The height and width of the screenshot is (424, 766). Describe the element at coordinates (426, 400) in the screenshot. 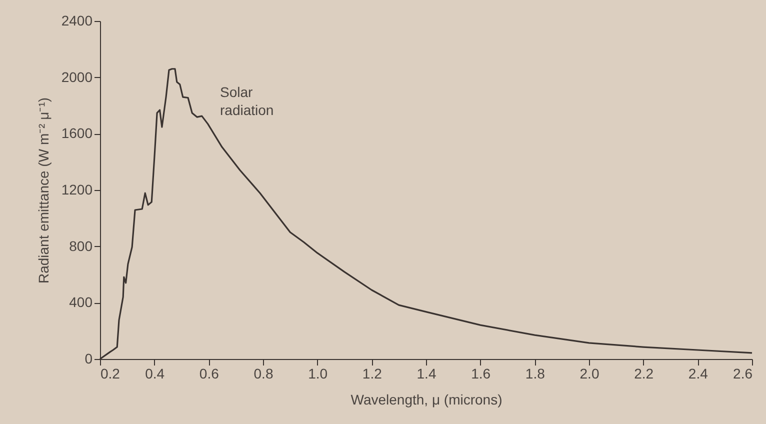

I see `x-axis-title: Wavelength, μ (microns)` at that location.